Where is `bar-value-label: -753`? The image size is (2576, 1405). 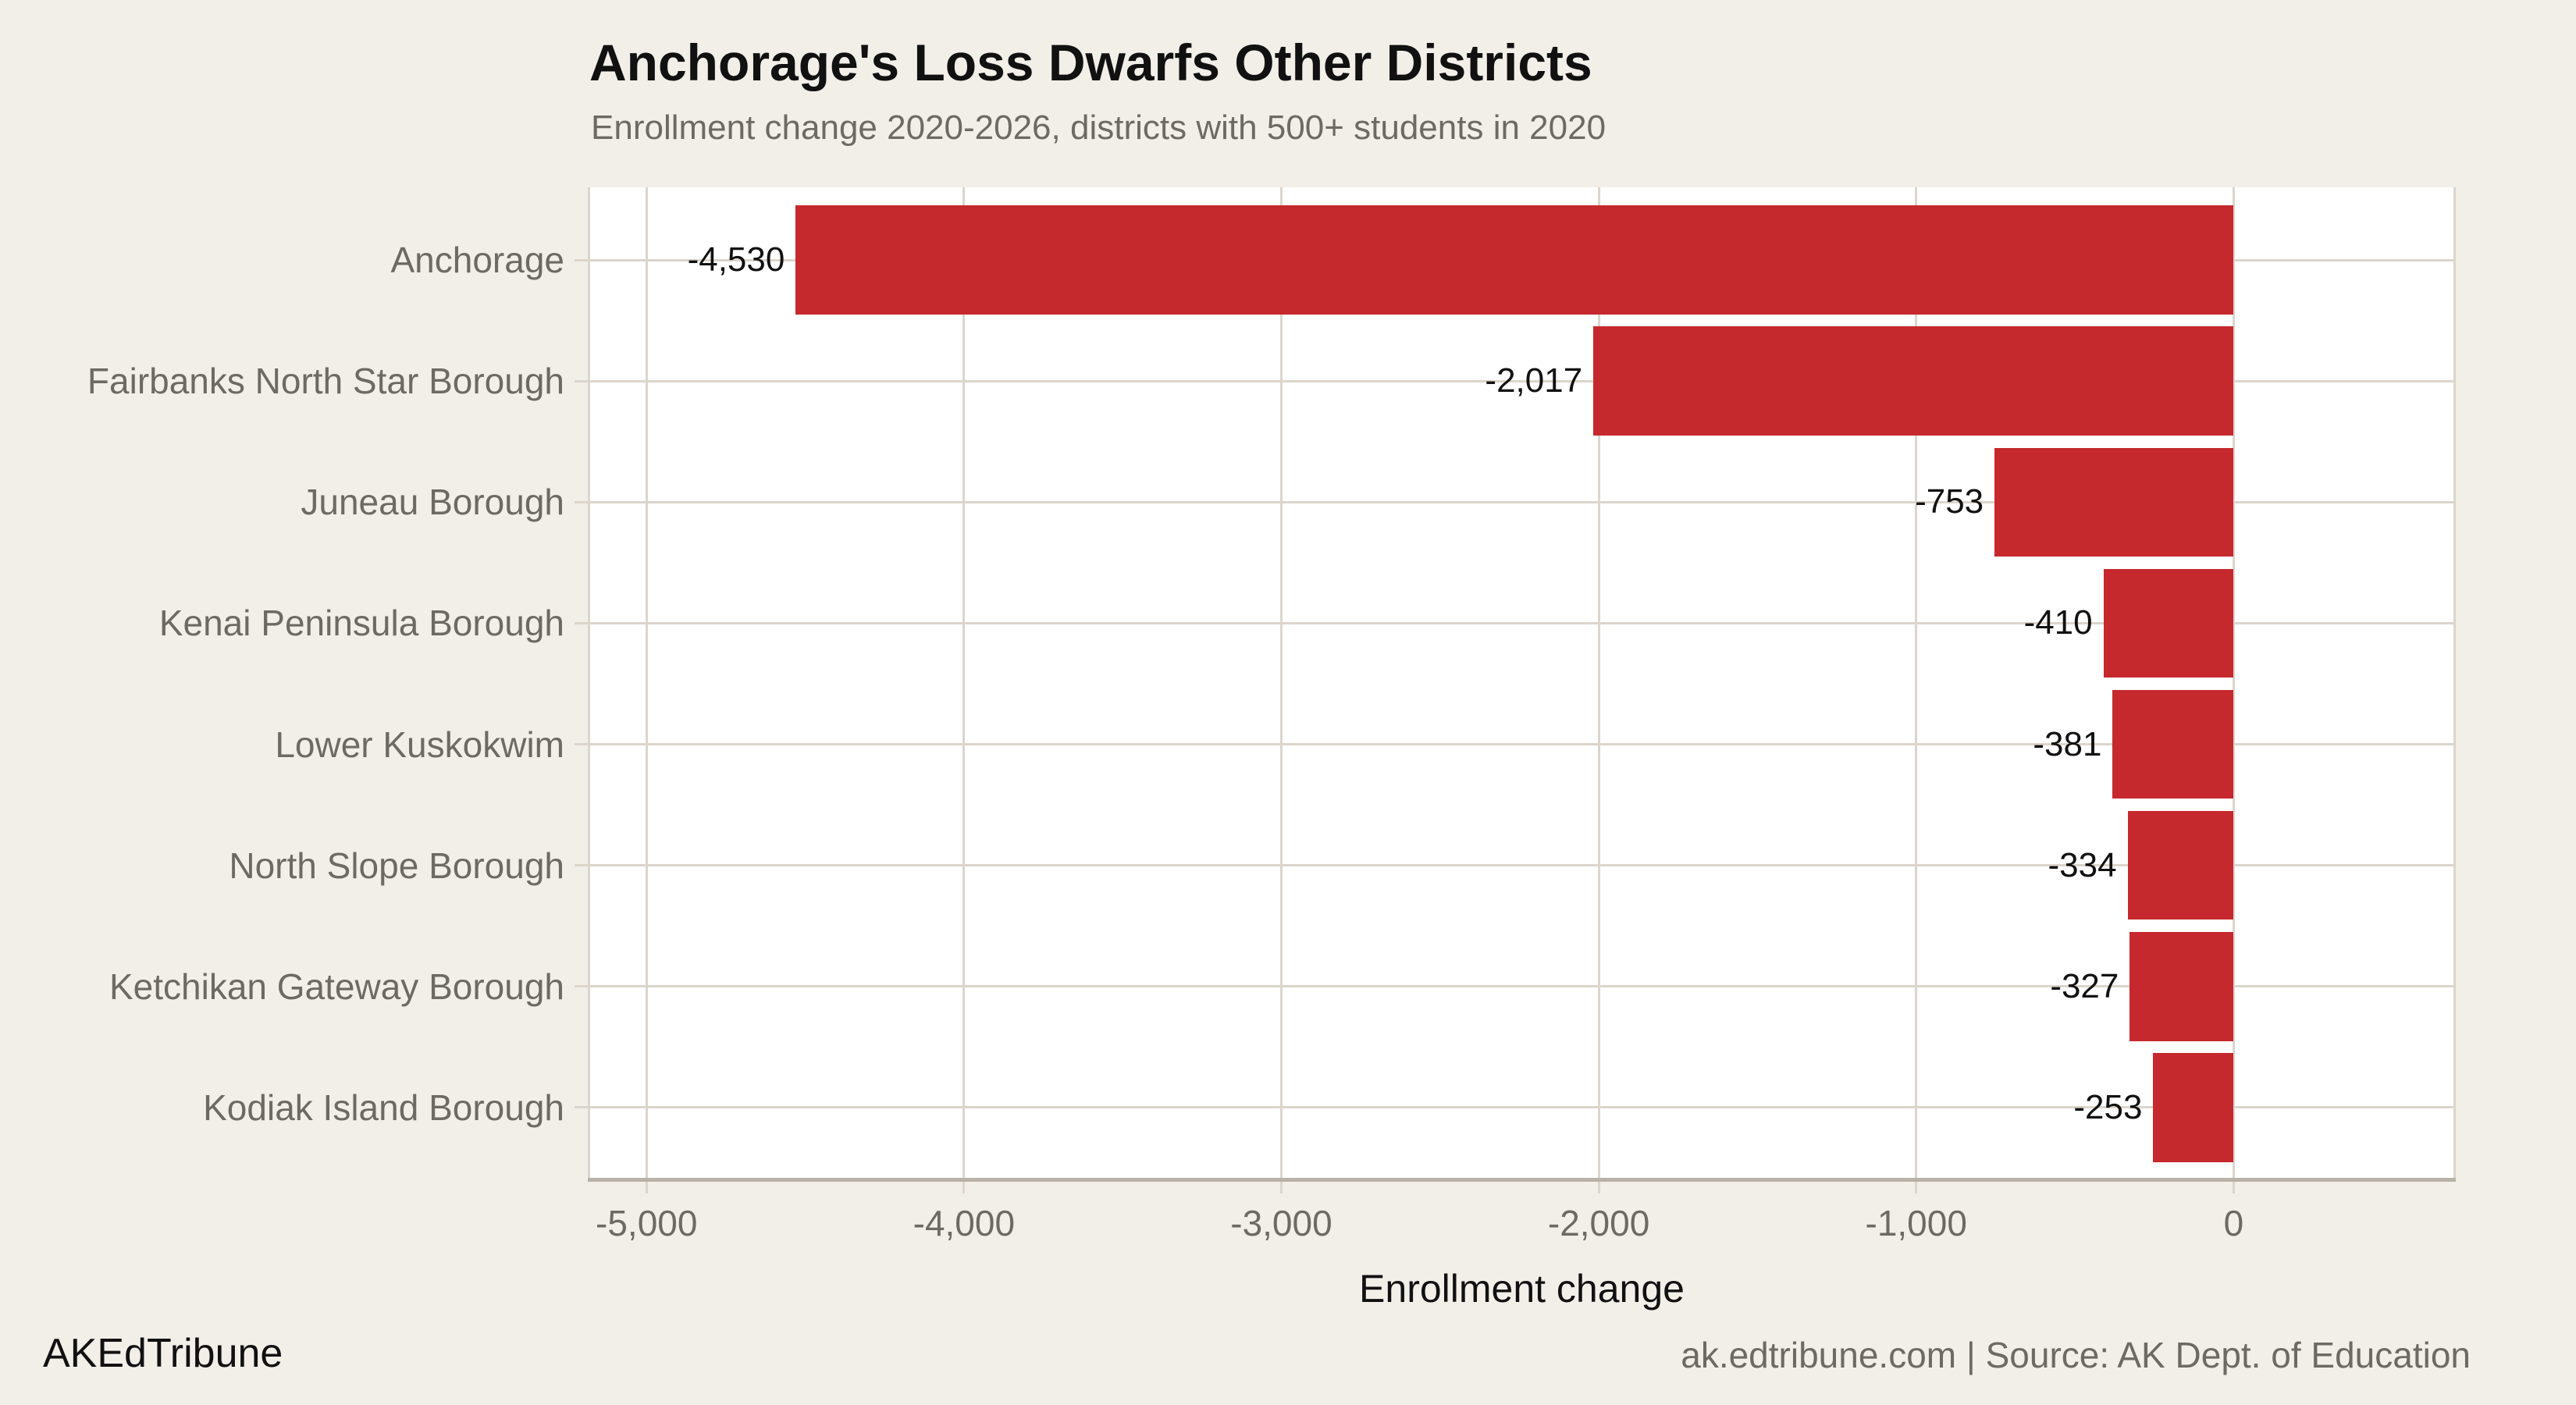
bar-value-label: -753 is located at coordinates (1949, 502).